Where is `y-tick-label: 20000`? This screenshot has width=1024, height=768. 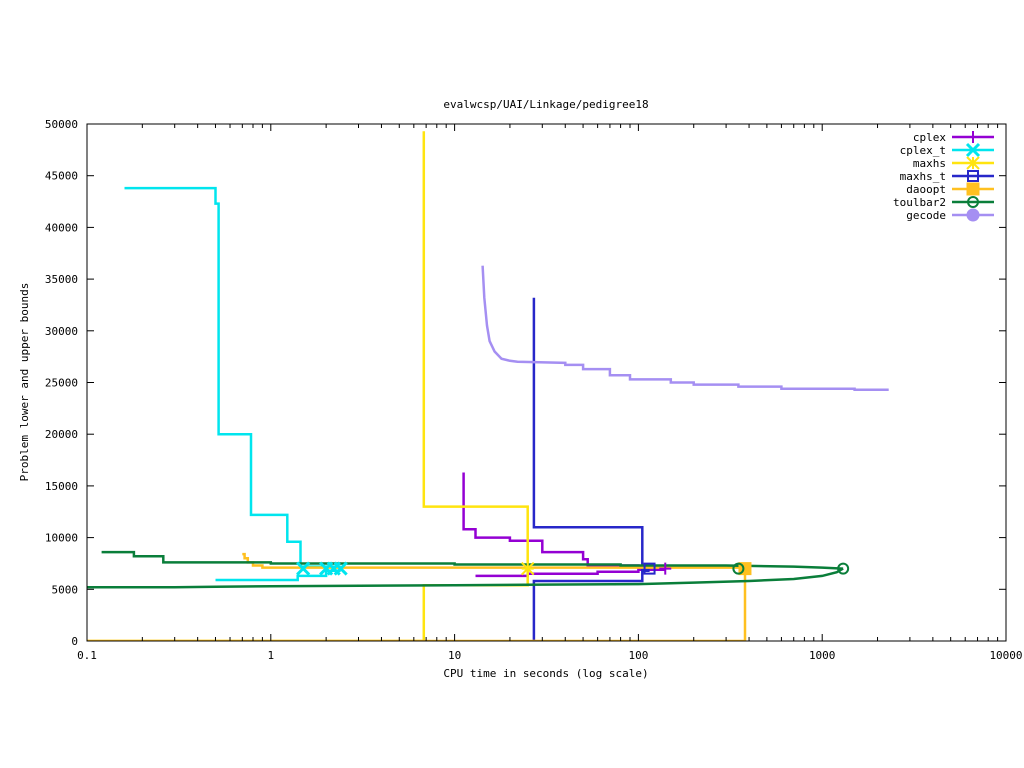 y-tick-label: 20000 is located at coordinates (61, 434).